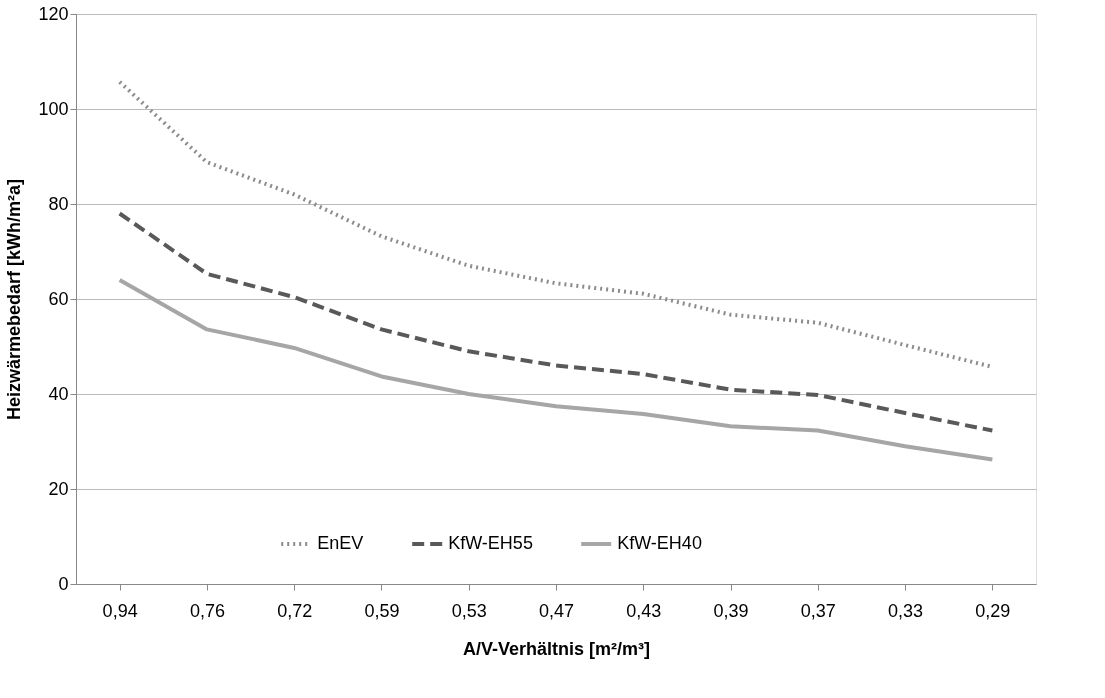  I want to click on legend-label: KfW-EH40, so click(659, 543).